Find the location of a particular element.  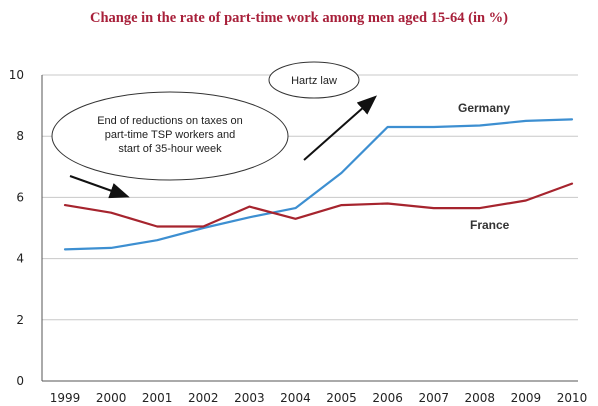

taxes-note-line-1: End of reductions on taxes on is located at coordinates (170, 121).